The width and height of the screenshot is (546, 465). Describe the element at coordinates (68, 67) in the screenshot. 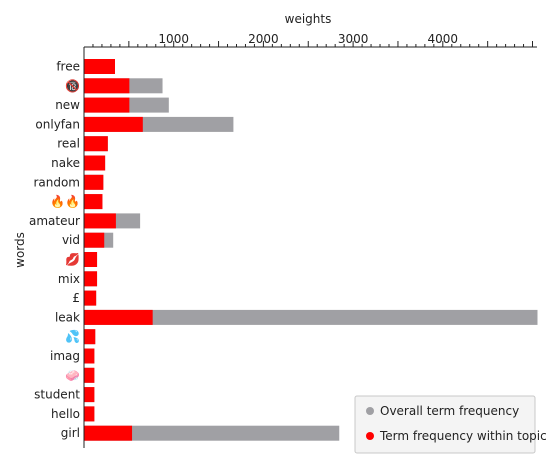

I see `word-label: free` at that location.